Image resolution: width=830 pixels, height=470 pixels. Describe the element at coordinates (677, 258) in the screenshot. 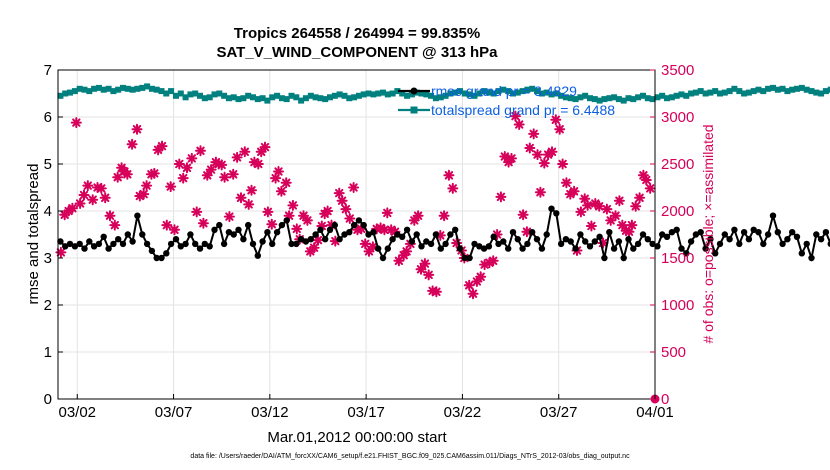

I see `y-right-tick-label: 1500` at that location.